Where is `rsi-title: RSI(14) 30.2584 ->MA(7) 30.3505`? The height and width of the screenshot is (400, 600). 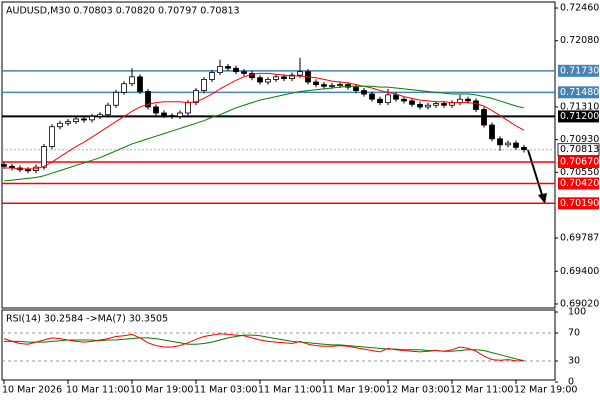
rsi-title: RSI(14) 30.2584 ->MA(7) 30.3505 is located at coordinates (87, 319).